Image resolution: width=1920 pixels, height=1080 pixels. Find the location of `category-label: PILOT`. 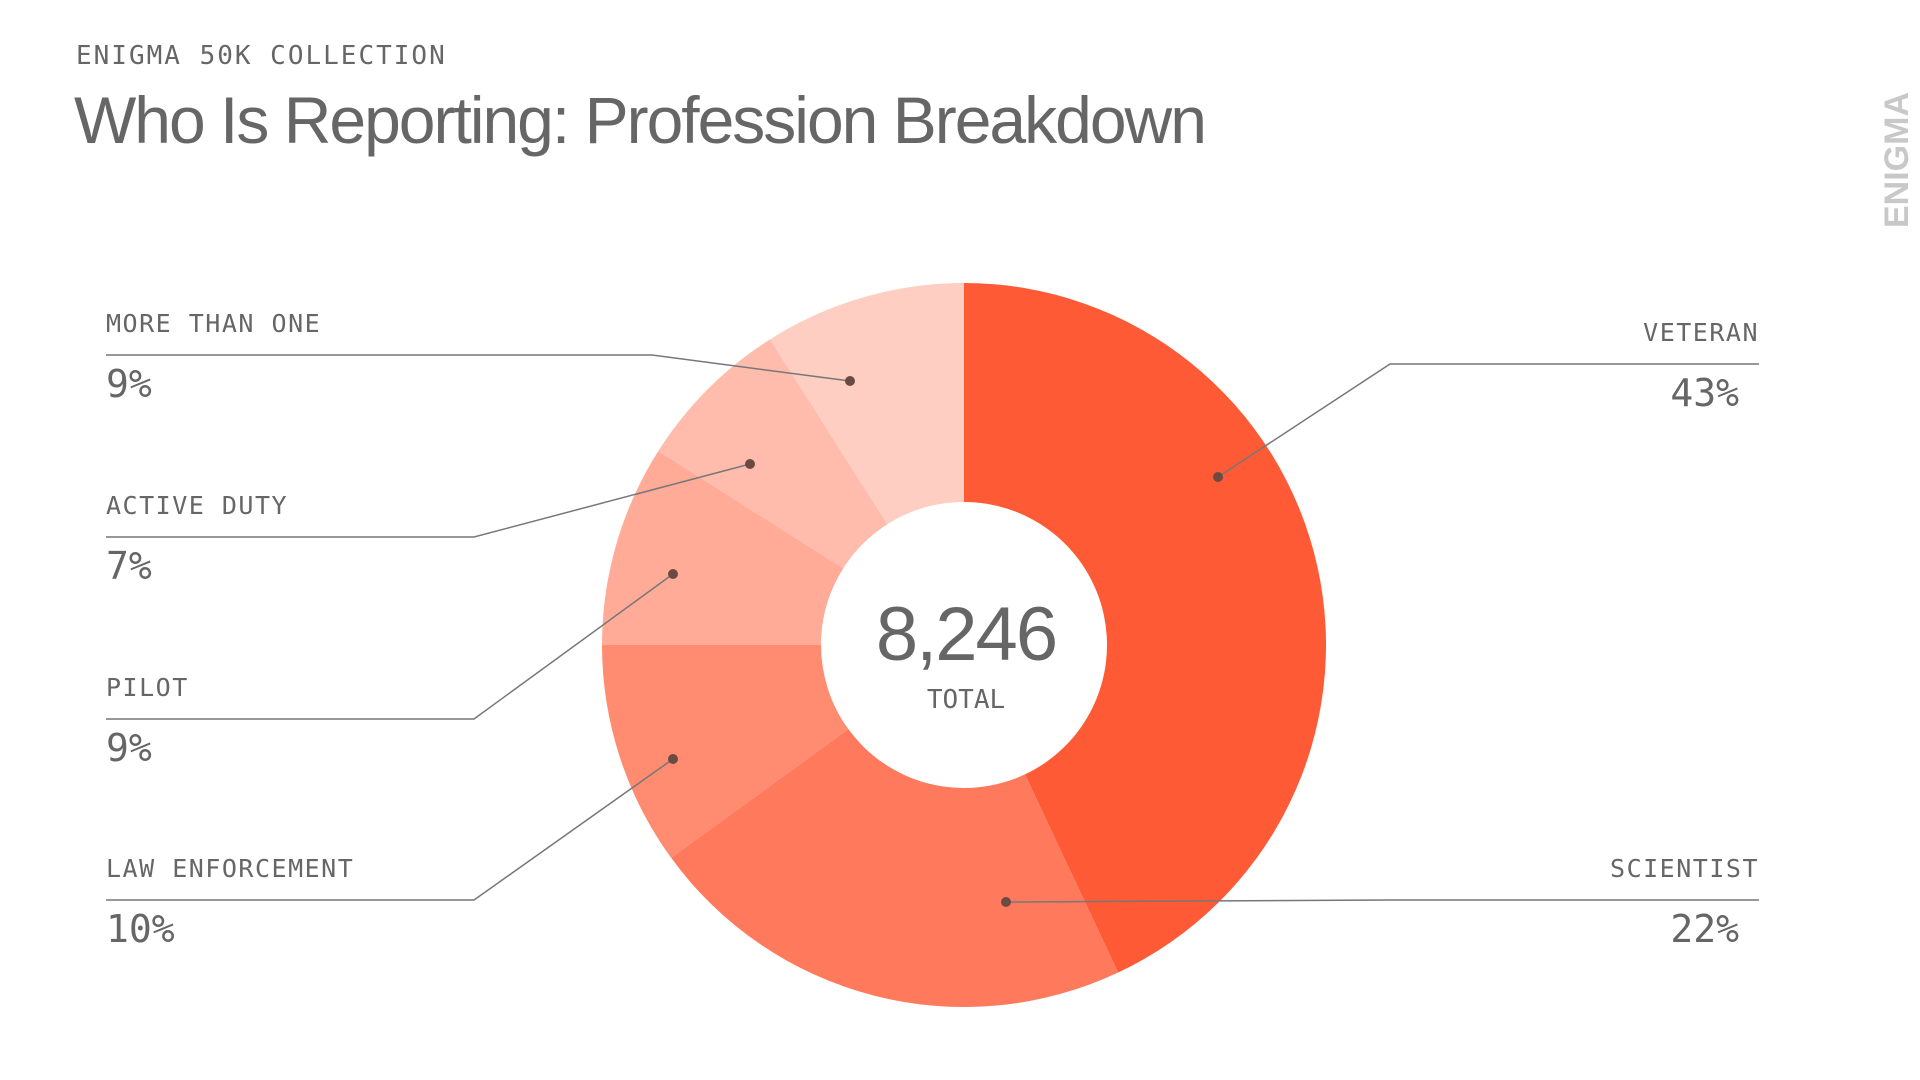

category-label: PILOT is located at coordinates (147, 687).